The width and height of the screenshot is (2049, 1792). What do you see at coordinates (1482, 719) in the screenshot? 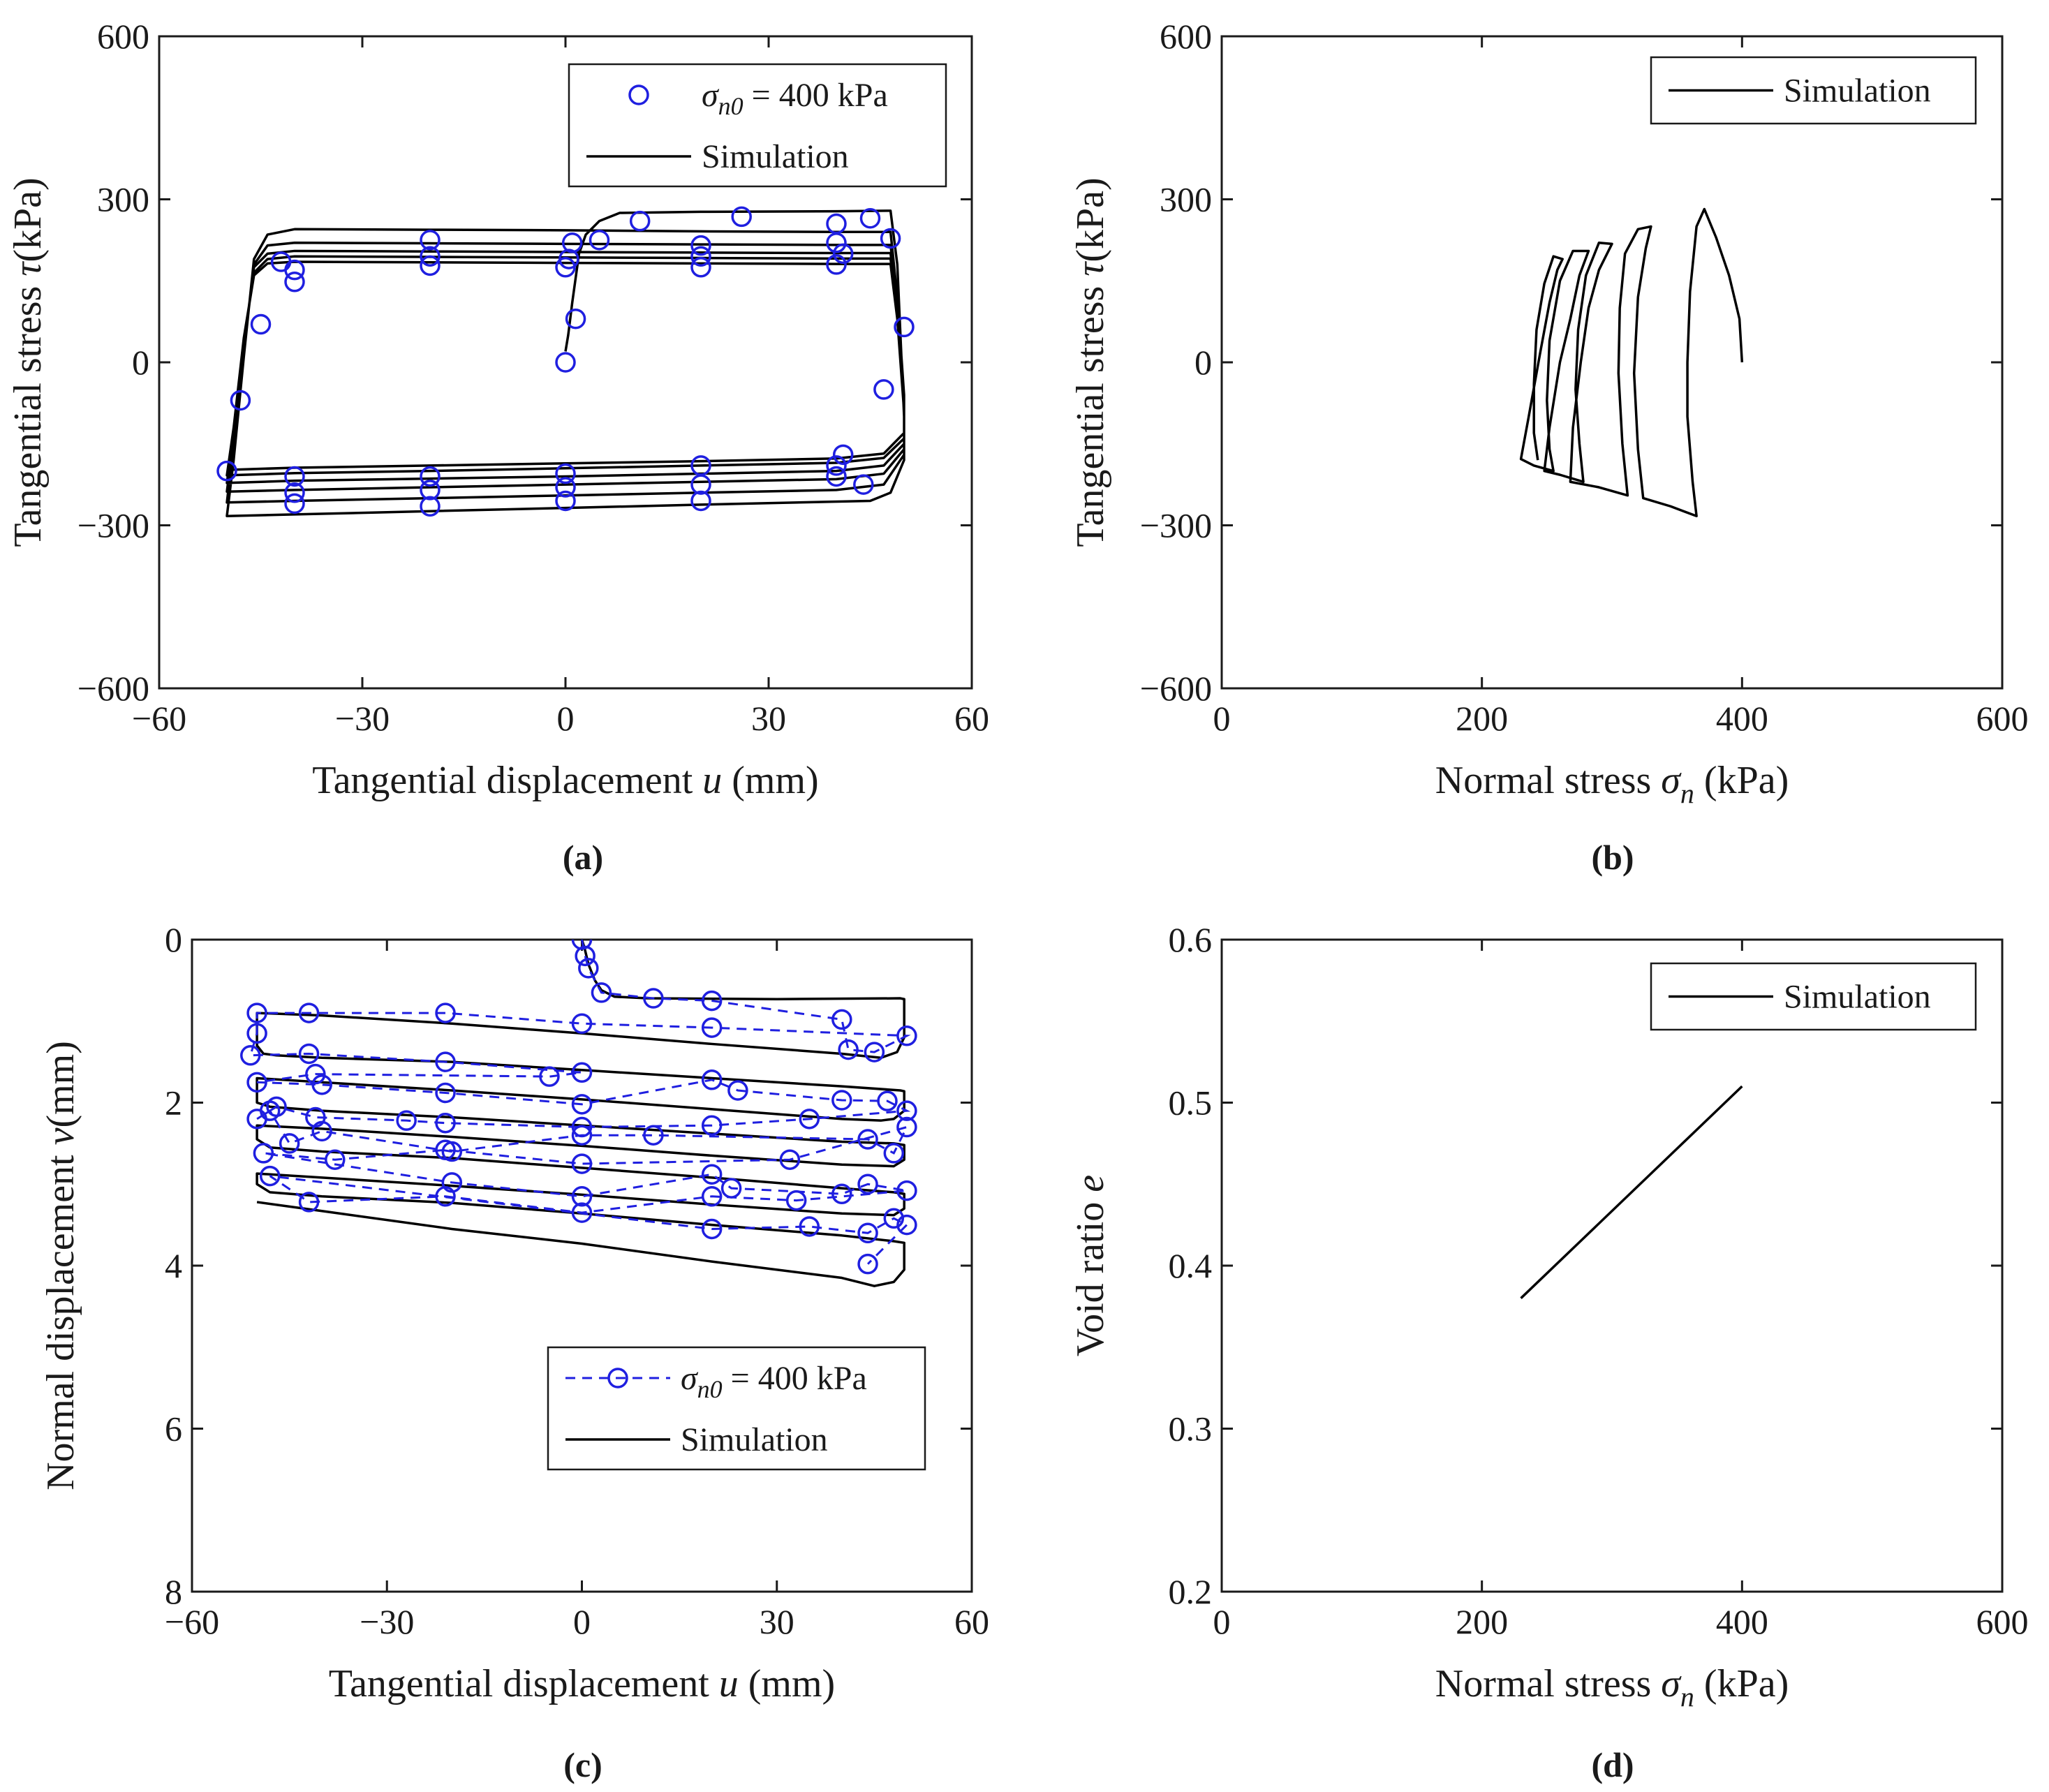
I see `x-tick-label: 200` at bounding box center [1482, 719].